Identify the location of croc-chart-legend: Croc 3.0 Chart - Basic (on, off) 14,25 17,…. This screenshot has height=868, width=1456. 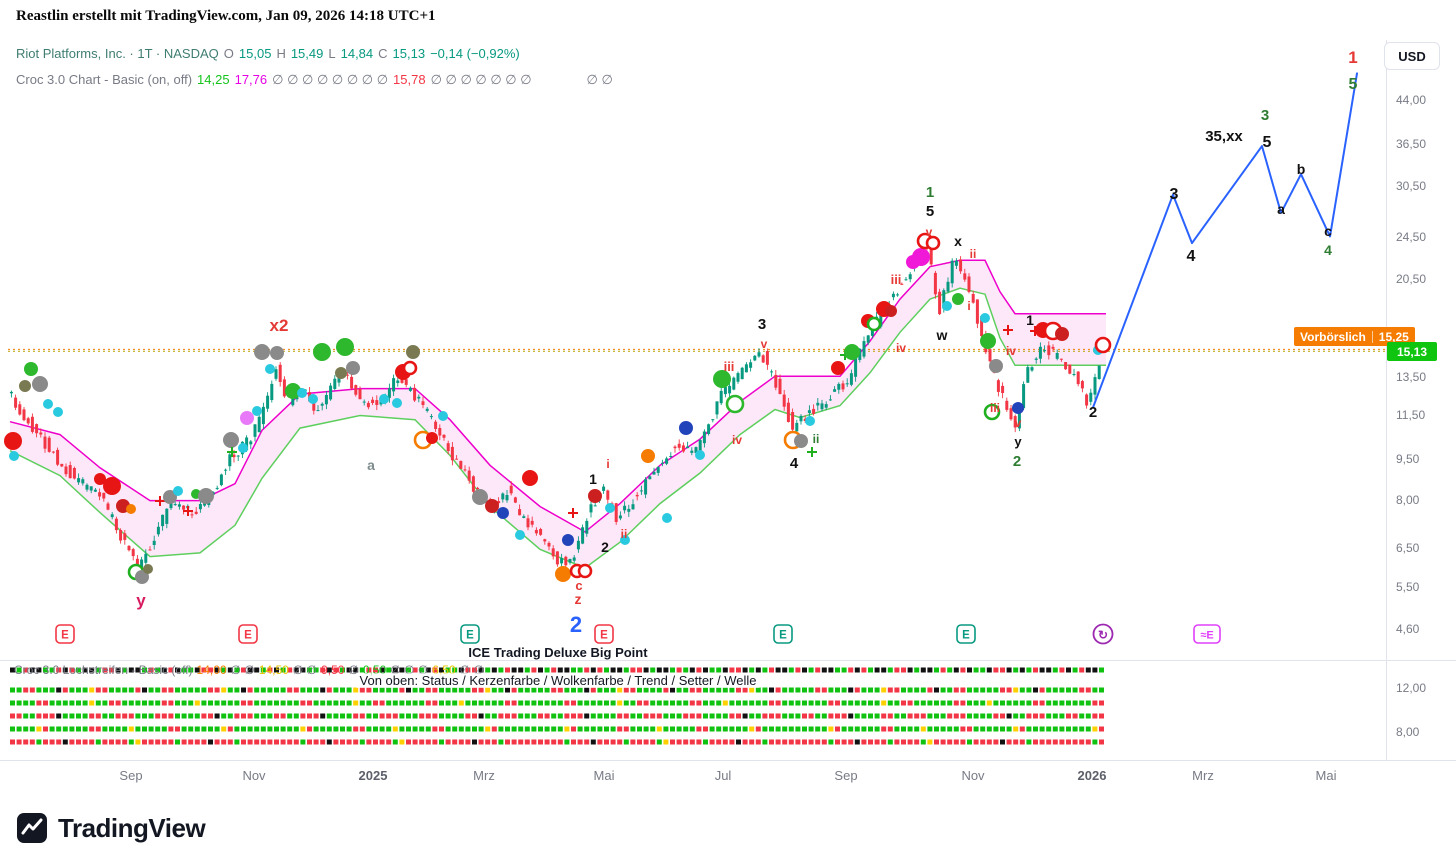
(317, 80).